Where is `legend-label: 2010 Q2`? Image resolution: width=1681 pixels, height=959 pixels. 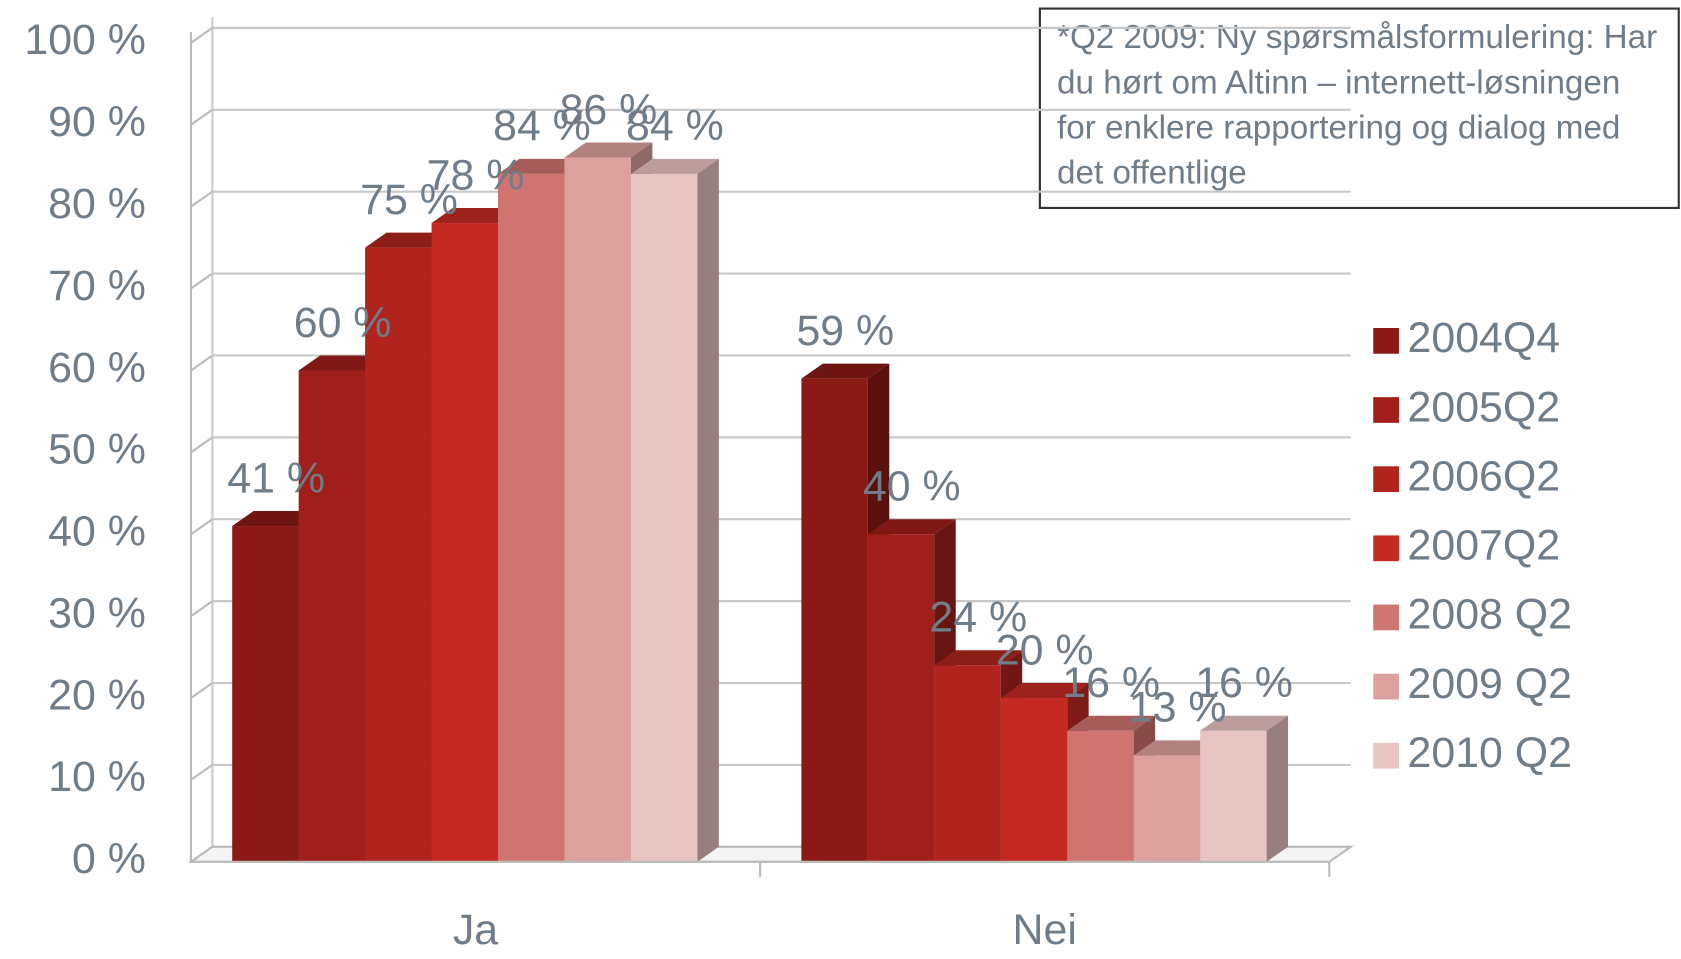 legend-label: 2010 Q2 is located at coordinates (1490, 753).